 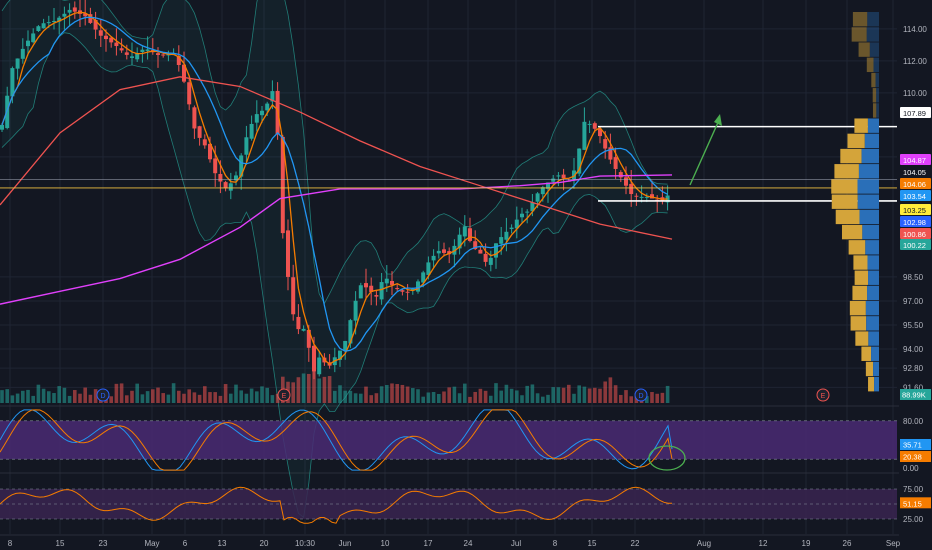 I want to click on price-tag: 104.87, so click(x=915, y=159).